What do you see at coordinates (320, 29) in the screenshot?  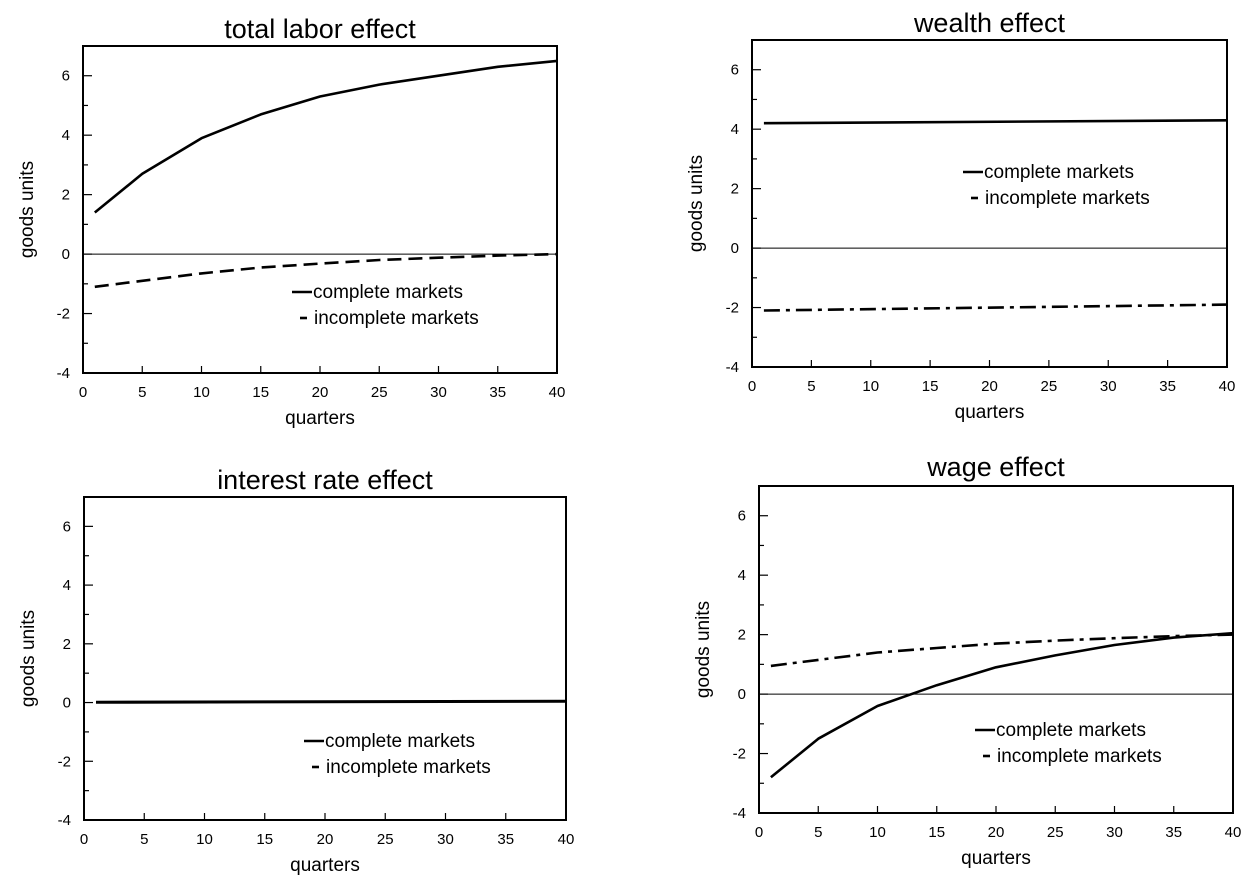 I see `chart-title: total labor effect` at bounding box center [320, 29].